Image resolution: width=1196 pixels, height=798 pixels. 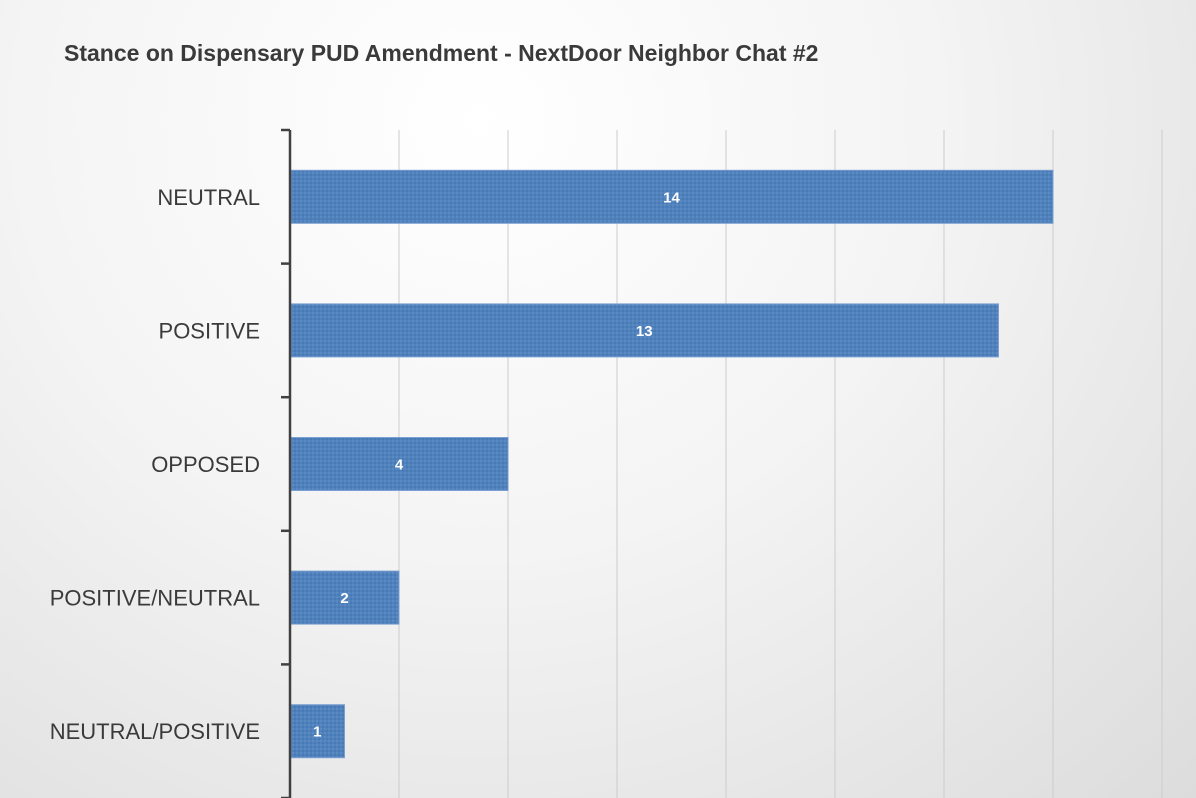 I want to click on y-axis, so click(x=286, y=463).